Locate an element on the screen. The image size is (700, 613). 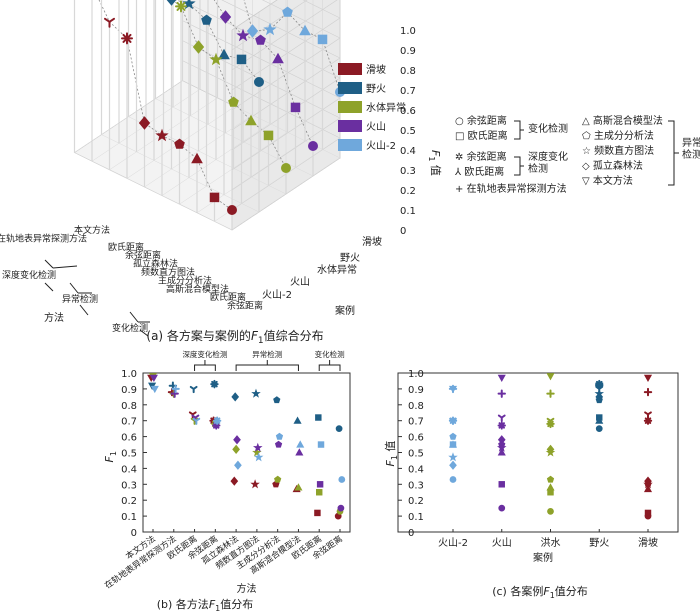
legend-anom-iforest: ◇ 孤立森林法 is located at coordinates (612, 167).